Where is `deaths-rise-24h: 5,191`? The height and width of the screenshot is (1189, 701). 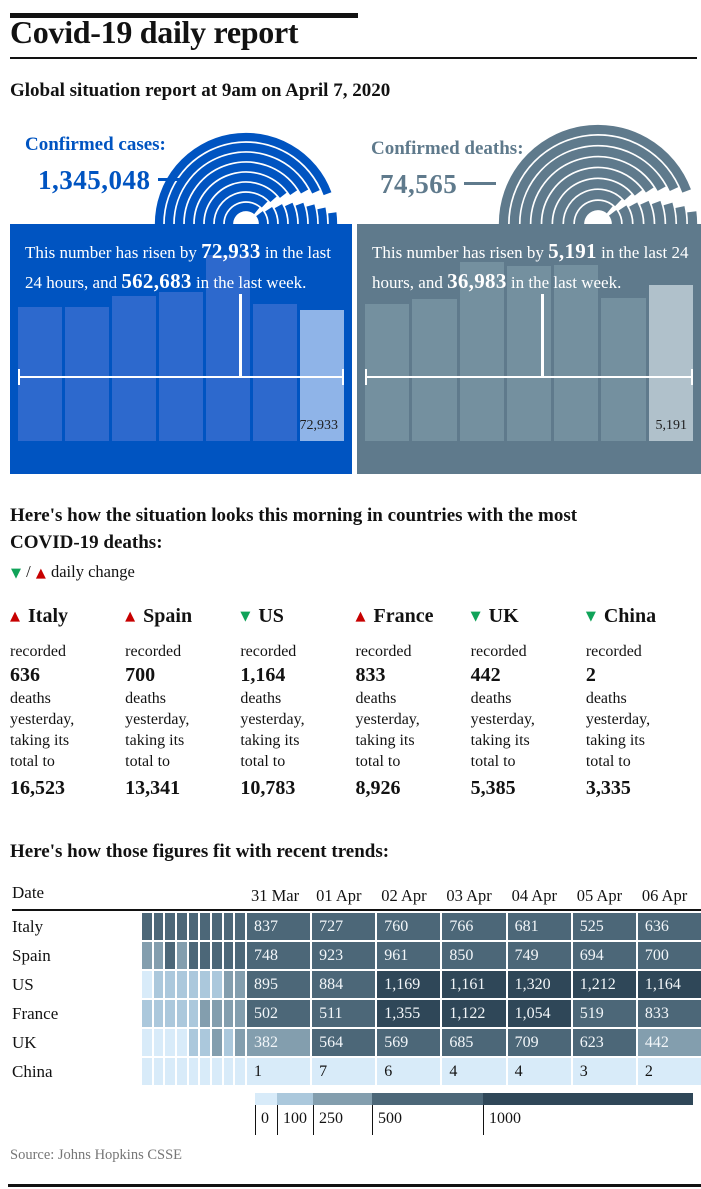
deaths-rise-24h: 5,191 is located at coordinates (572, 250).